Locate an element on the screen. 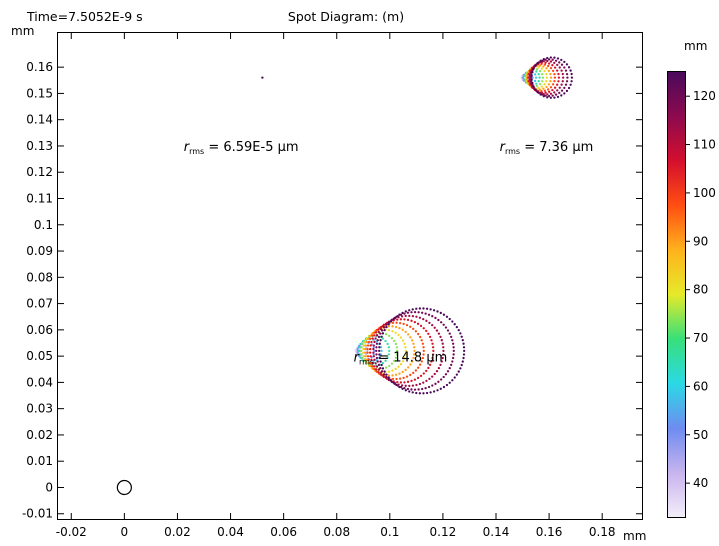 The image size is (719, 546). rms-label-1: rrms = 6.59E-5 μm is located at coordinates (241, 148).